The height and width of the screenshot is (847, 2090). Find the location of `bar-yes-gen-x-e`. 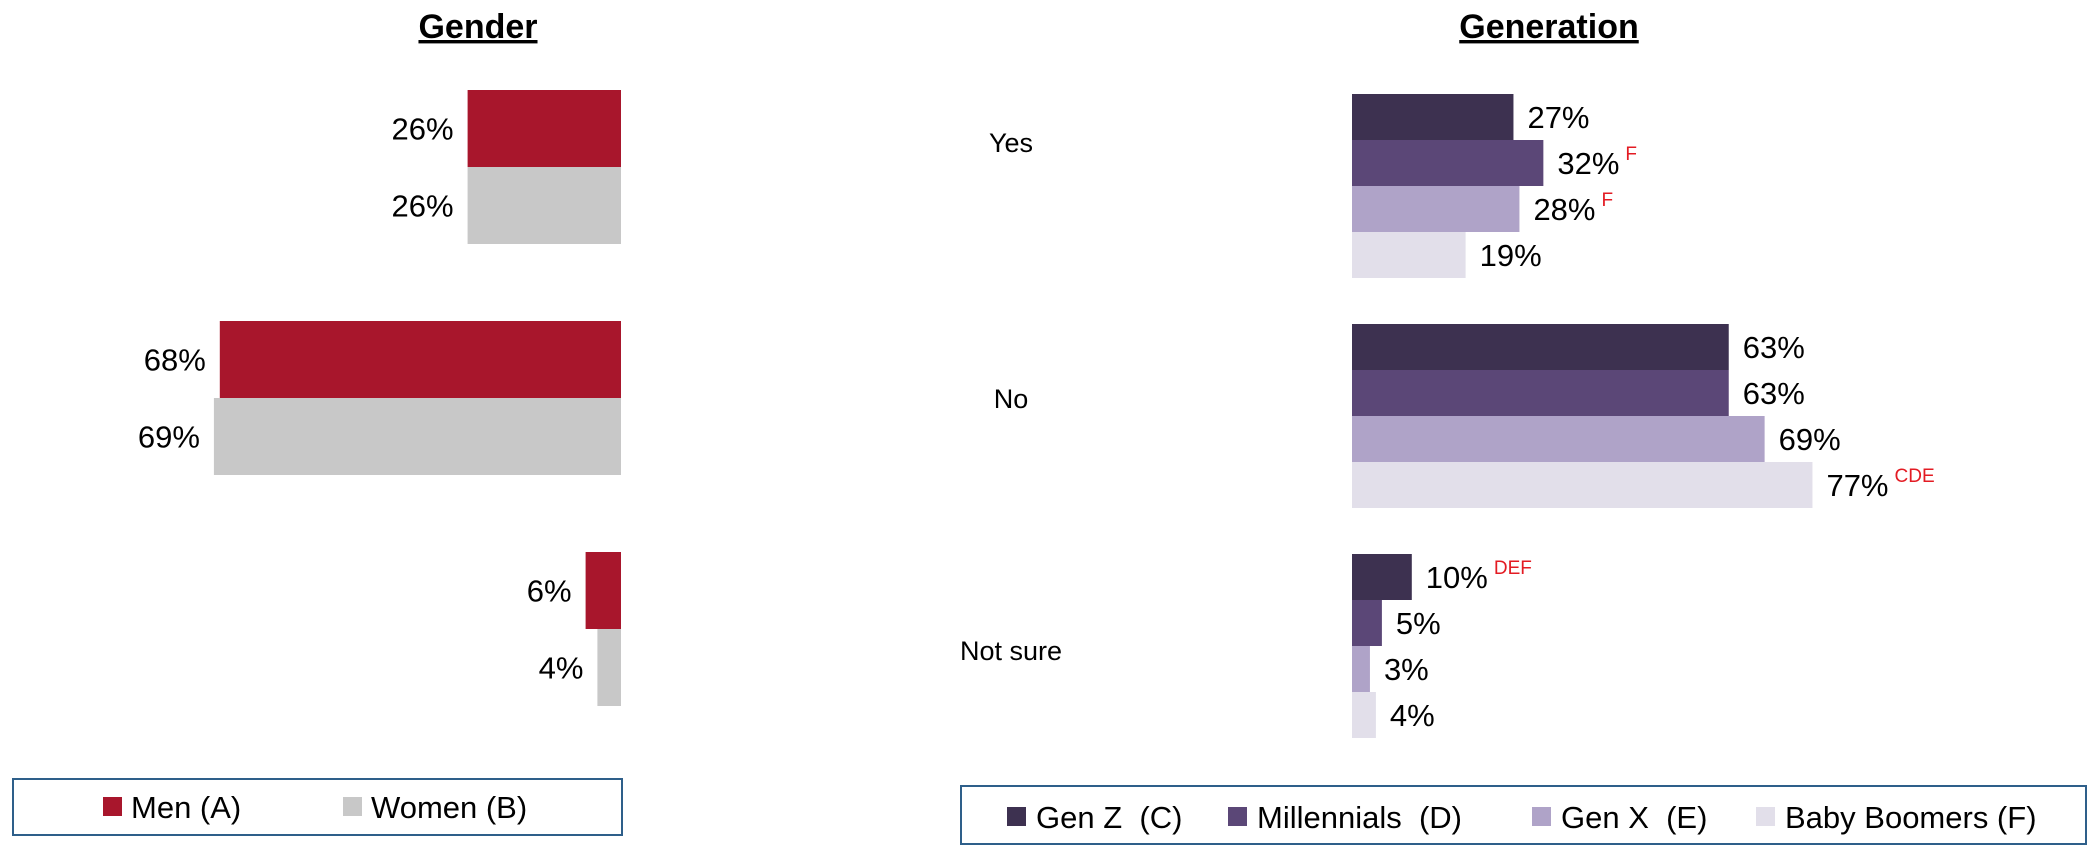

bar-yes-gen-x-e is located at coordinates (1436, 209).